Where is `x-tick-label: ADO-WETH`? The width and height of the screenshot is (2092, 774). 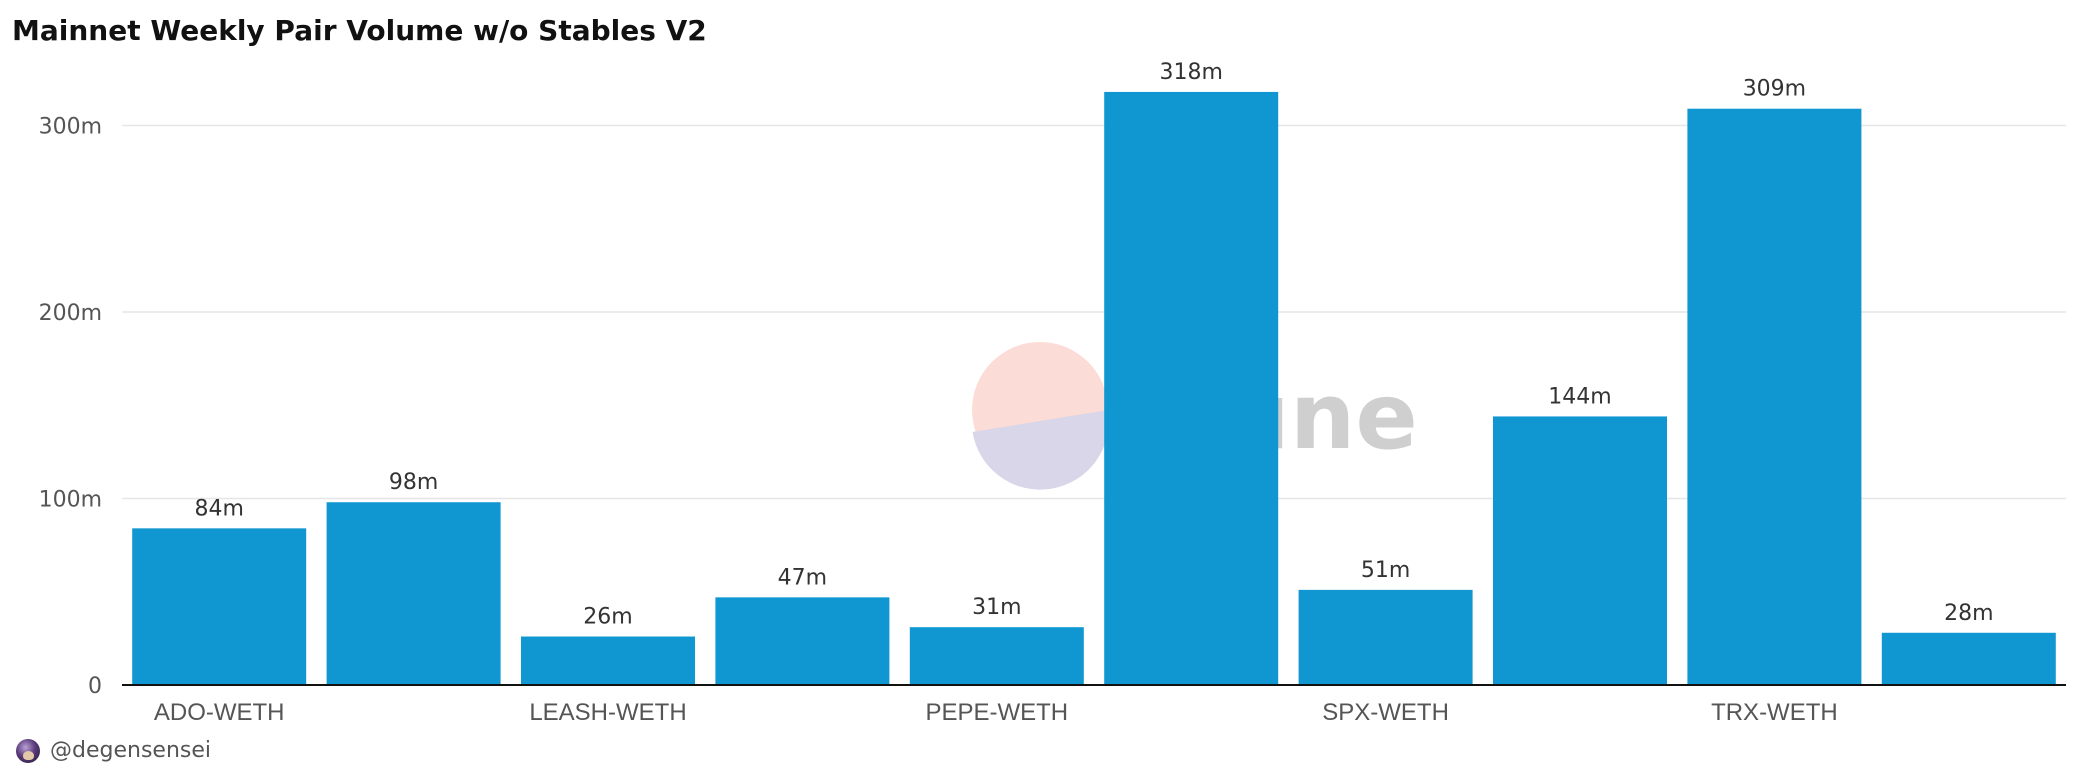 x-tick-label: ADO-WETH is located at coordinates (219, 712).